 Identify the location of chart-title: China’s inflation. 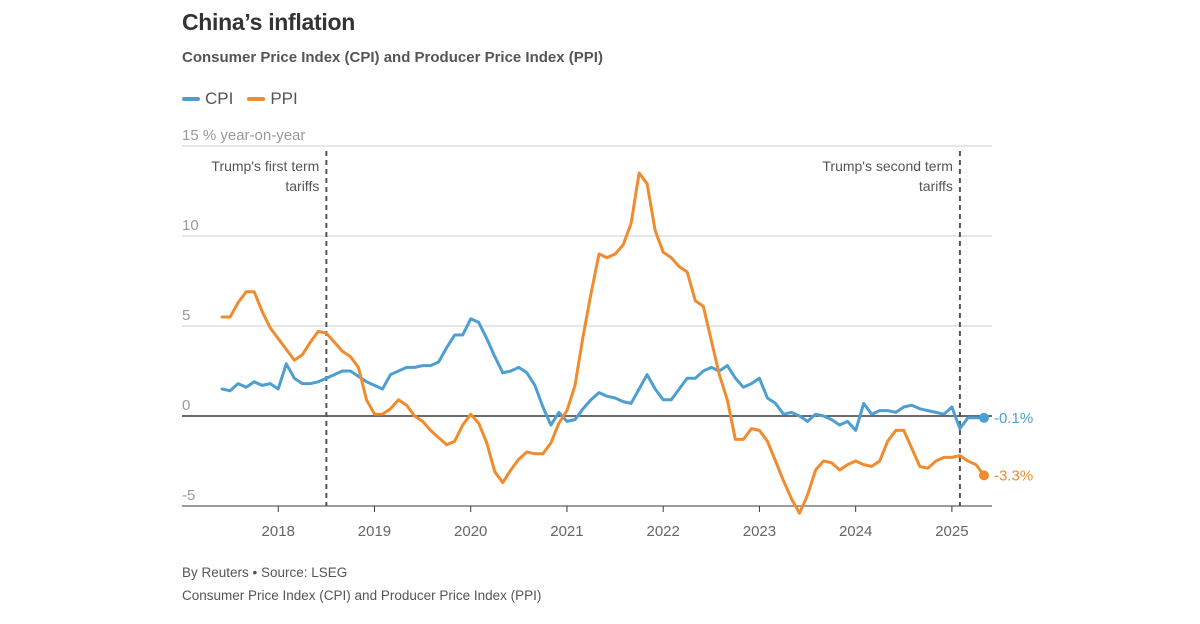
(268, 22).